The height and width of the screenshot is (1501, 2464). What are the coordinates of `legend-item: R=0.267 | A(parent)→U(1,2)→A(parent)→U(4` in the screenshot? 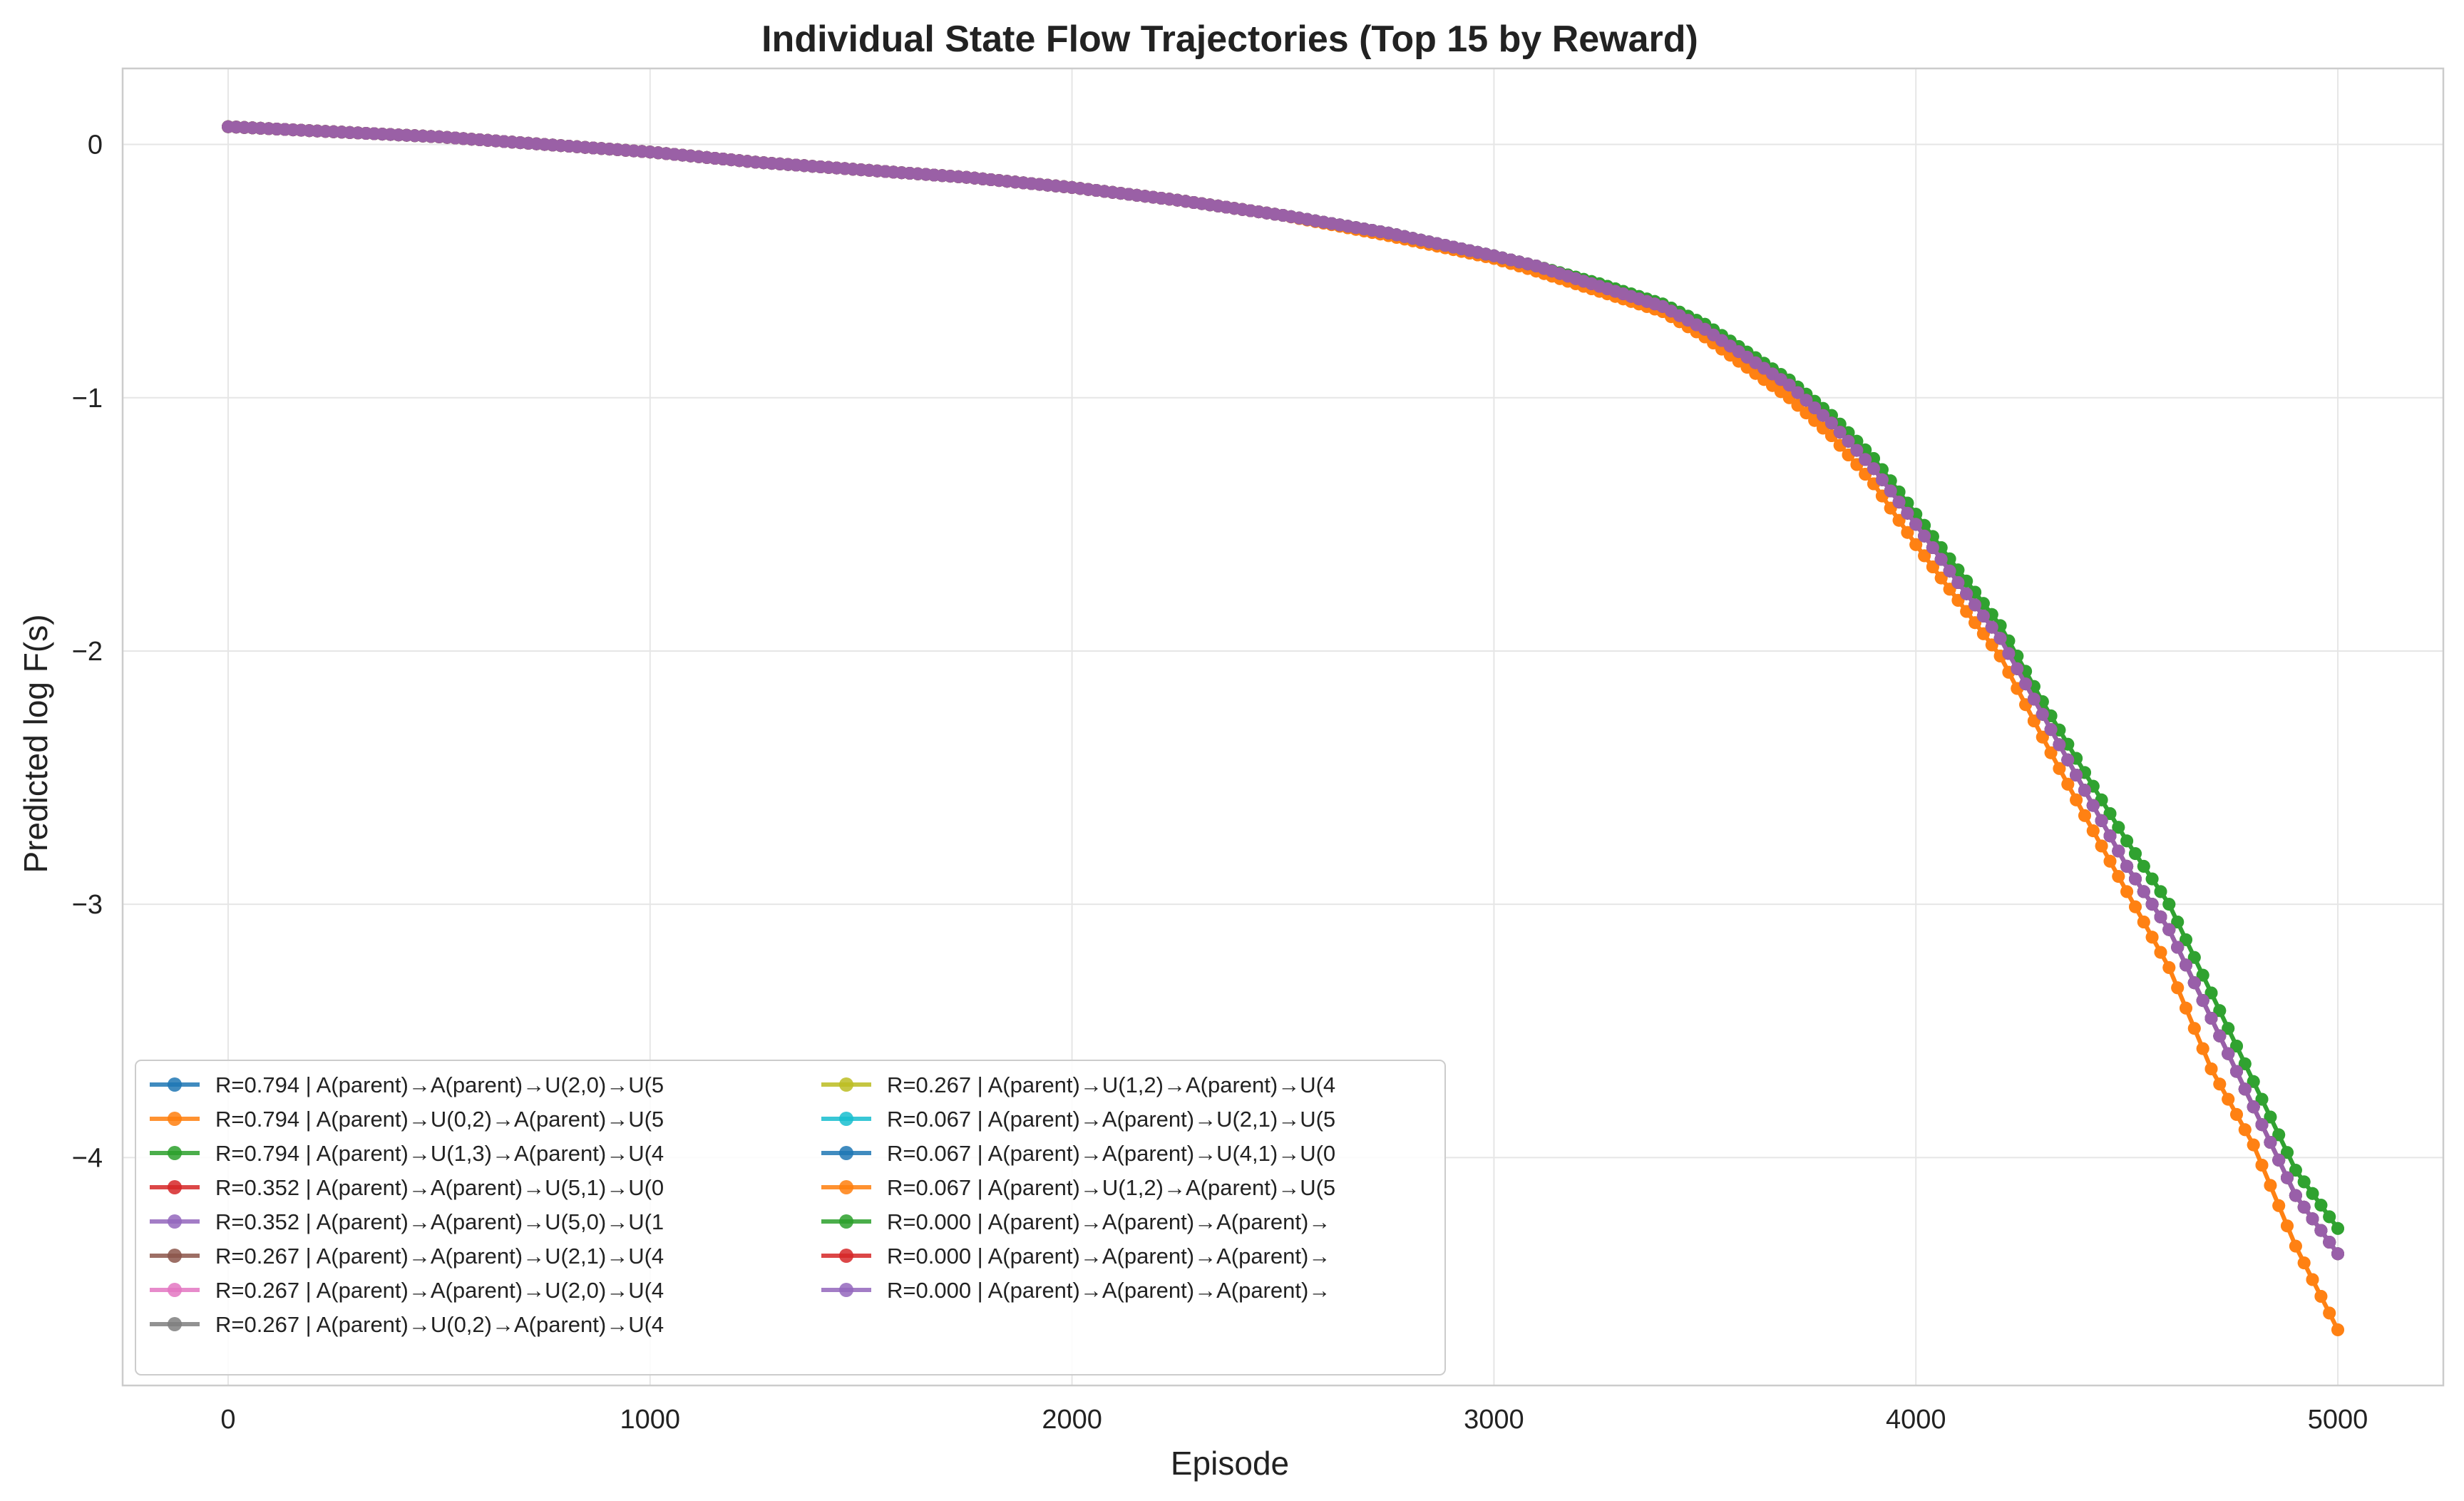 It's located at (1078, 1084).